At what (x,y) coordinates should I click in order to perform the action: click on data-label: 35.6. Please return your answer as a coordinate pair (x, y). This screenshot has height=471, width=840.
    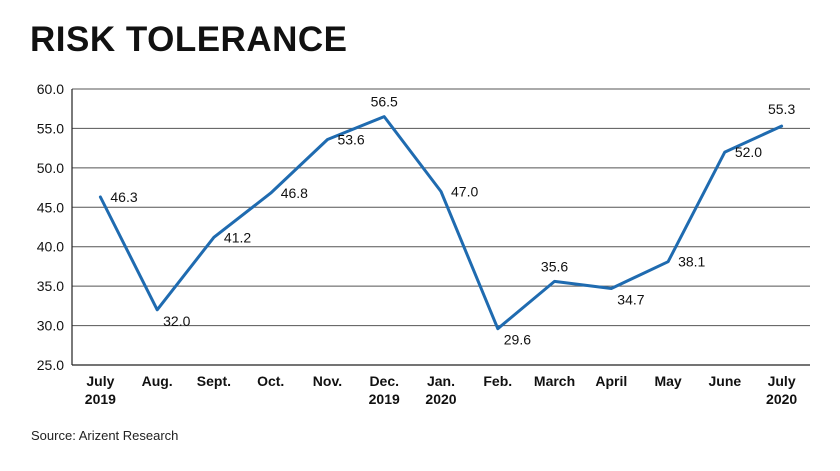
    Looking at the image, I should click on (554, 266).